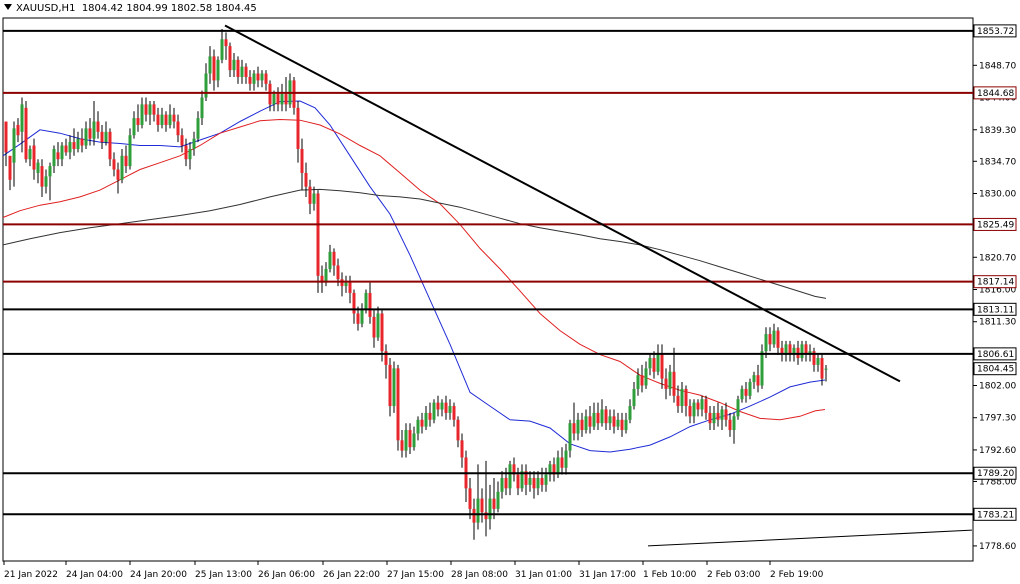 Image resolution: width=1020 pixels, height=584 pixels. What do you see at coordinates (997, 386) in the screenshot?
I see `y-tick-label: 1802.00` at bounding box center [997, 386].